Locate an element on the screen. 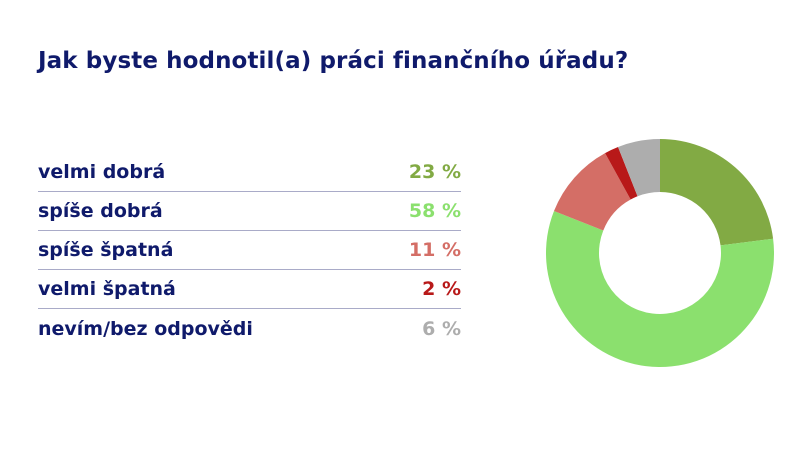 The width and height of the screenshot is (800, 449). legend-value: 6 % is located at coordinates (441, 328).